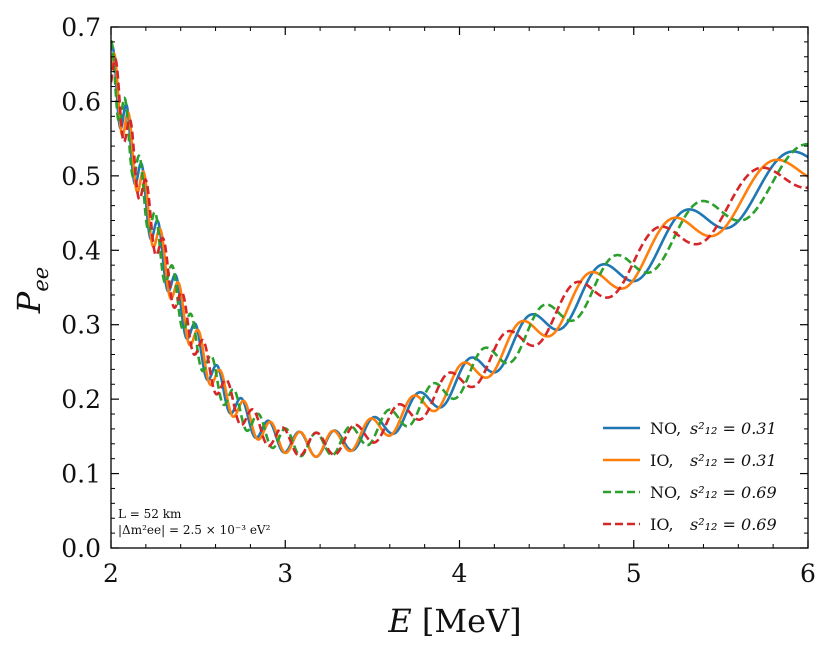  Describe the element at coordinates (733, 428) in the screenshot. I see `legend-formula-1: s²₁₂ = 0.31` at that location.